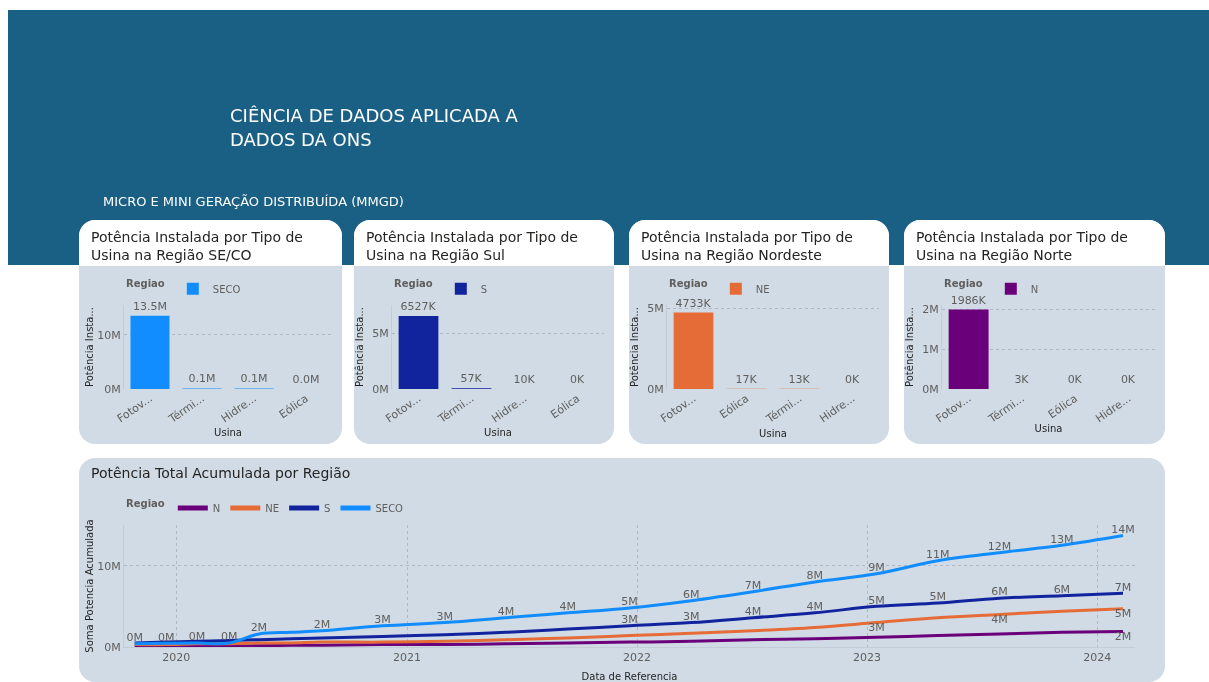 Image resolution: width=1209 pixels, height=682 pixels. I want to click on data-label: 14M, so click(1123, 529).